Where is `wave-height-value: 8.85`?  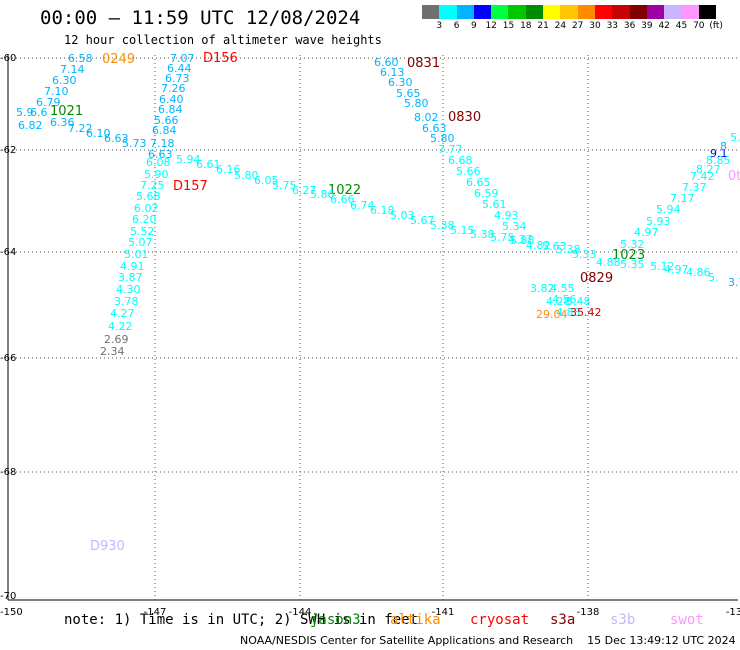 wave-height-value: 8.85 is located at coordinates (718, 160).